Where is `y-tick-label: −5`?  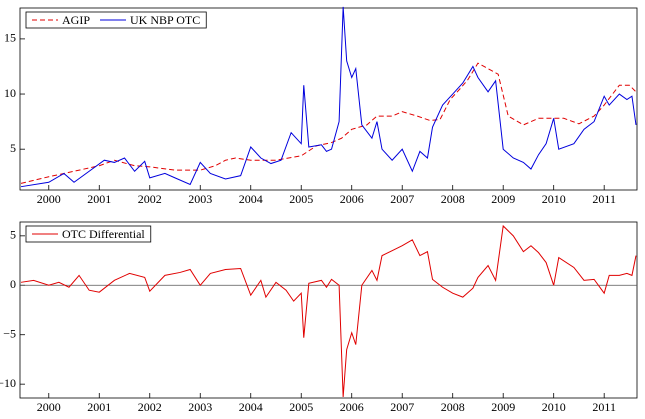 y-tick-label: −5 is located at coordinates (9, 333).